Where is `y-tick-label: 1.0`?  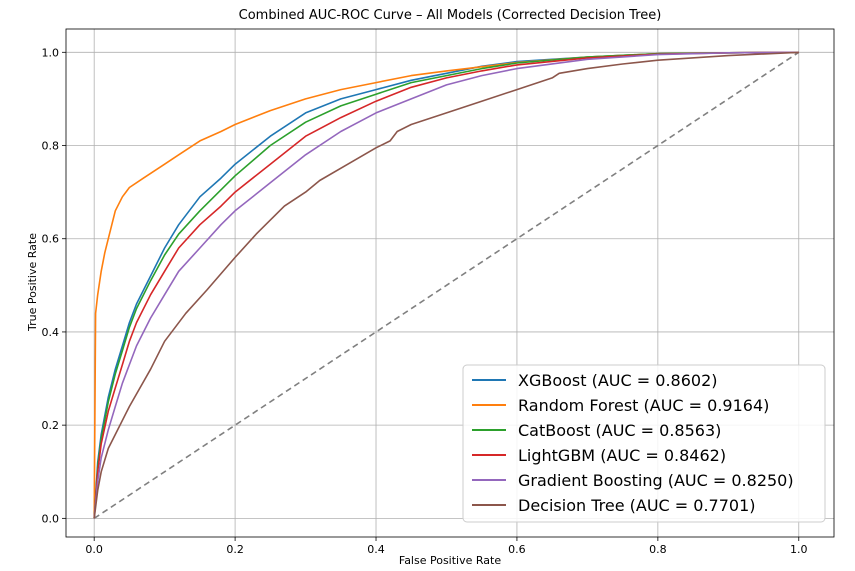
y-tick-label: 1.0 is located at coordinates (51, 52).